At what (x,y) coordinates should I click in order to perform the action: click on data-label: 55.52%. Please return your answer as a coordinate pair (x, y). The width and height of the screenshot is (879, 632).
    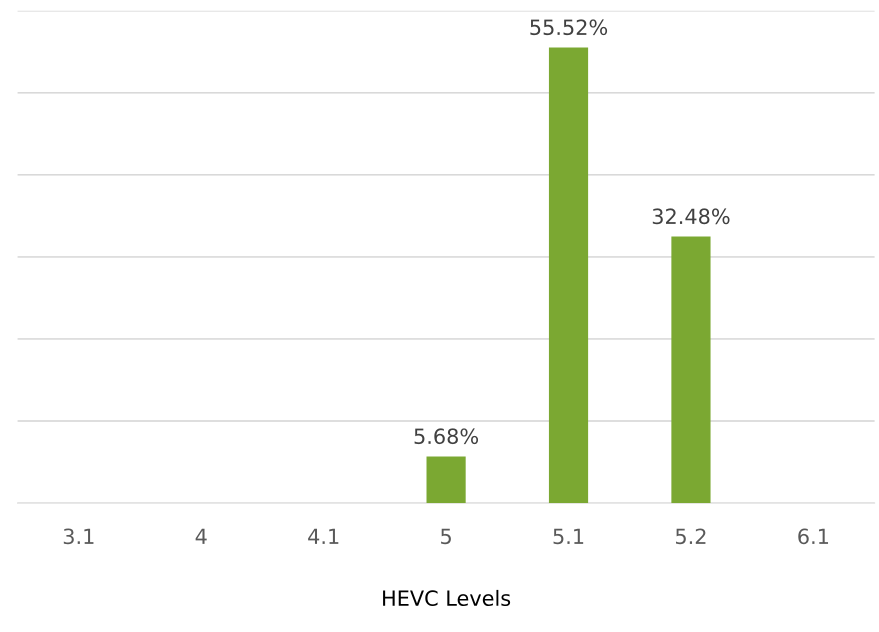
    Looking at the image, I should click on (569, 27).